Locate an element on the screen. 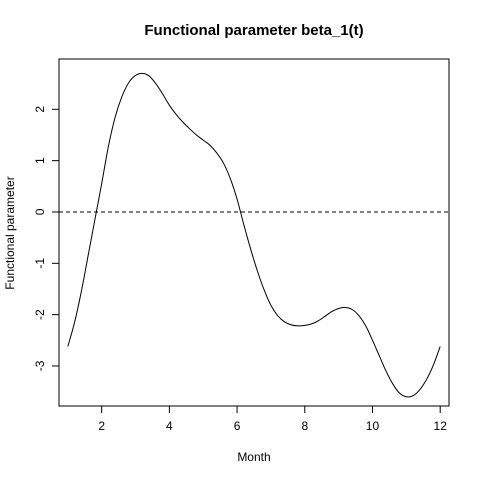  y-tick-label: -1 is located at coordinates (40, 263).